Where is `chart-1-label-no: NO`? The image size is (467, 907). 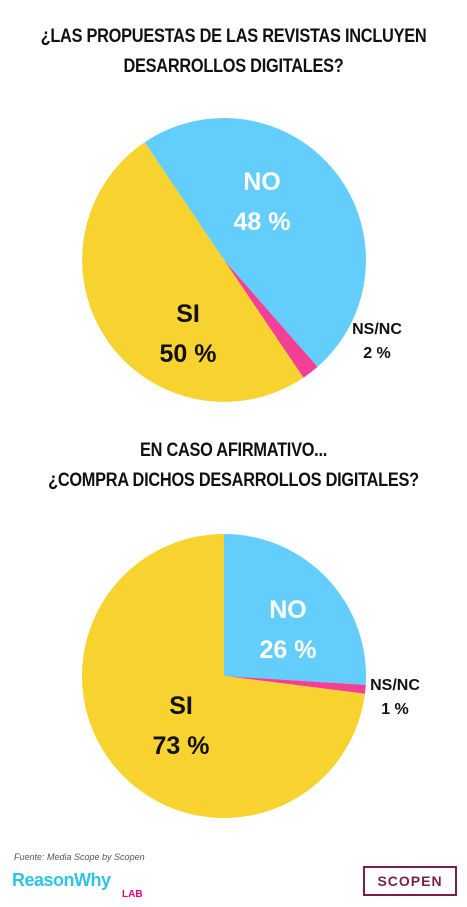 chart-1-label-no: NO is located at coordinates (262, 182).